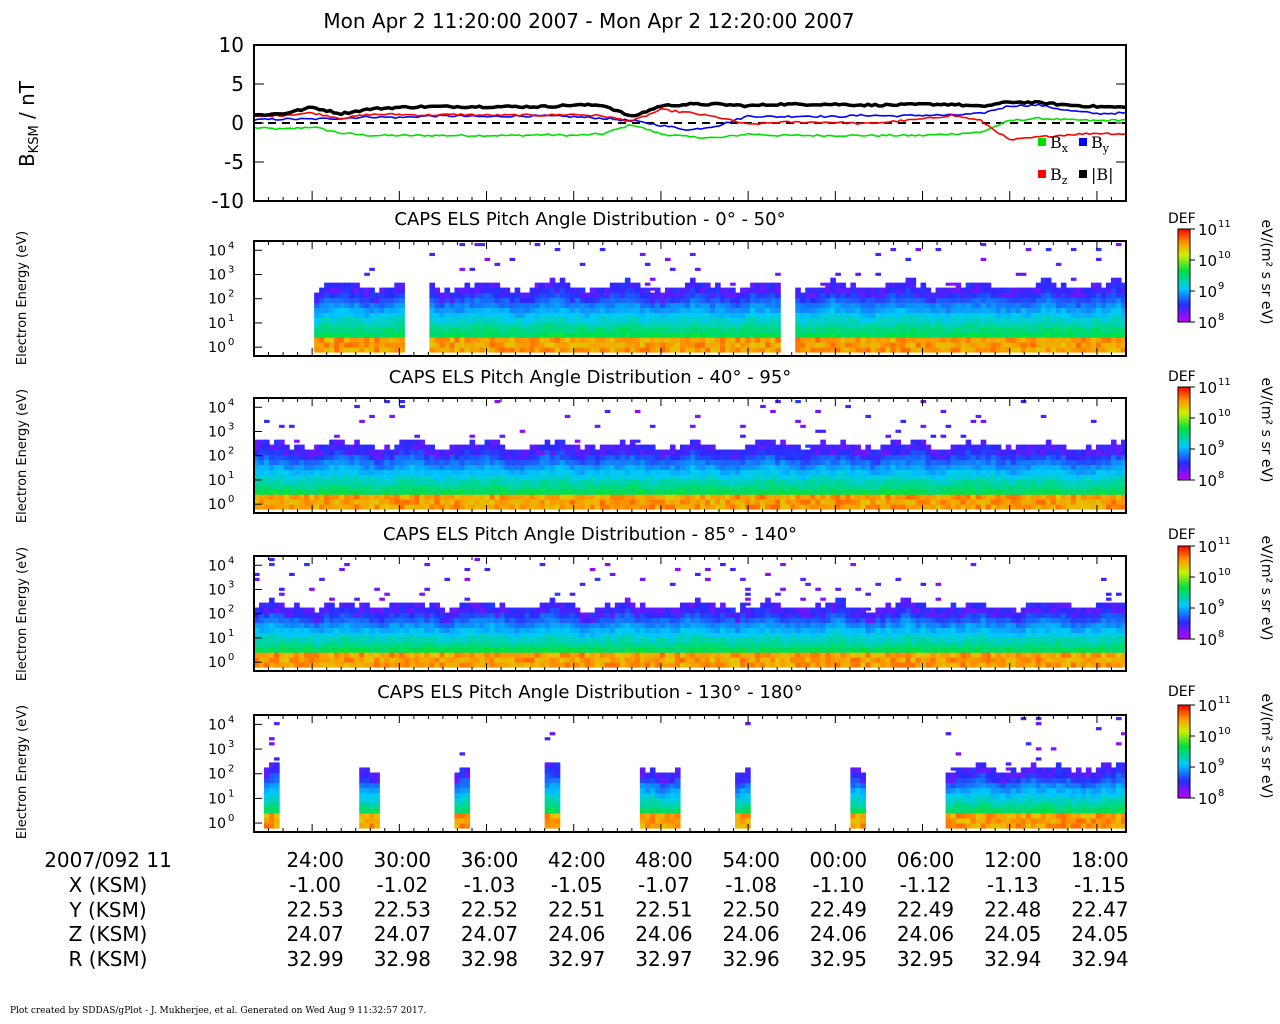 The image size is (1280, 1024). What do you see at coordinates (231, 426) in the screenshot?
I see `spectrogram-ytick-exponent: 3` at bounding box center [231, 426].